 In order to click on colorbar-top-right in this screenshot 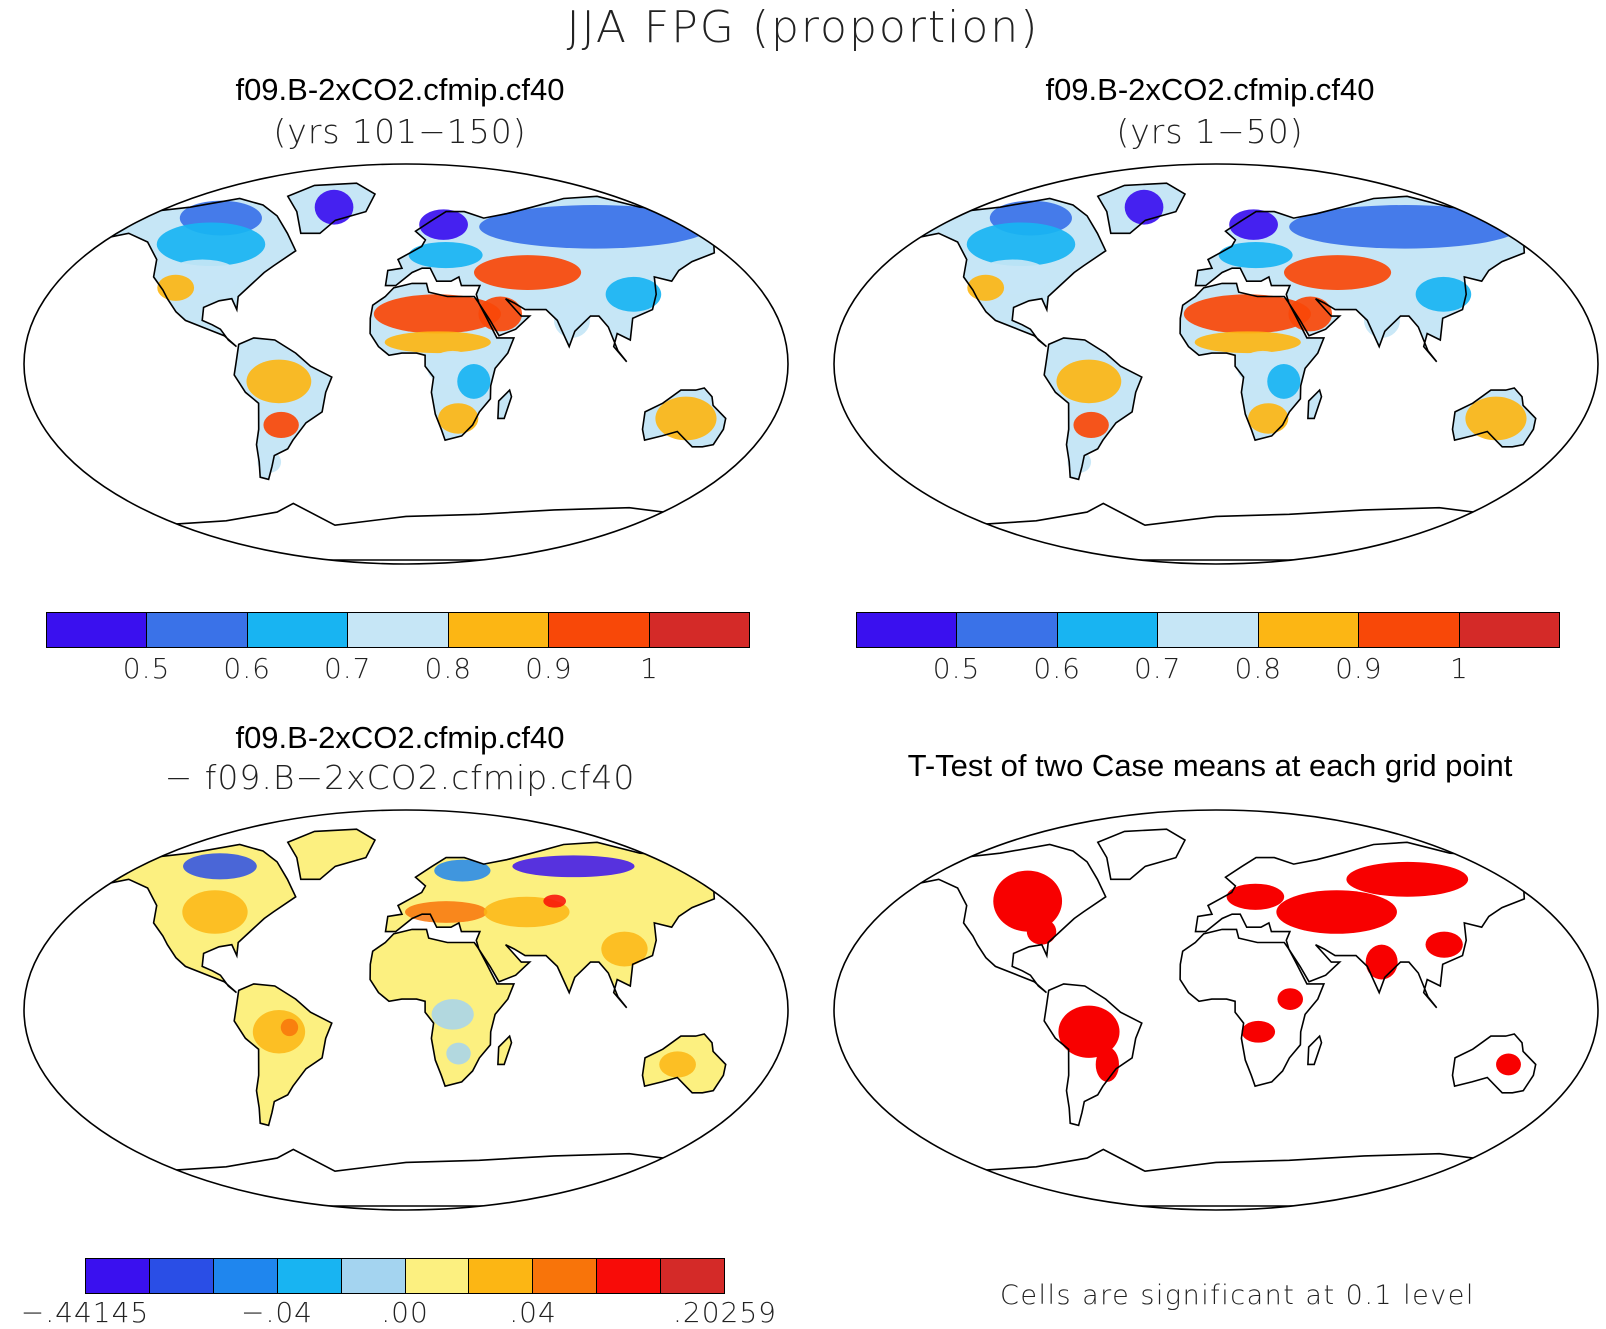, I will do `click(1208, 630)`.